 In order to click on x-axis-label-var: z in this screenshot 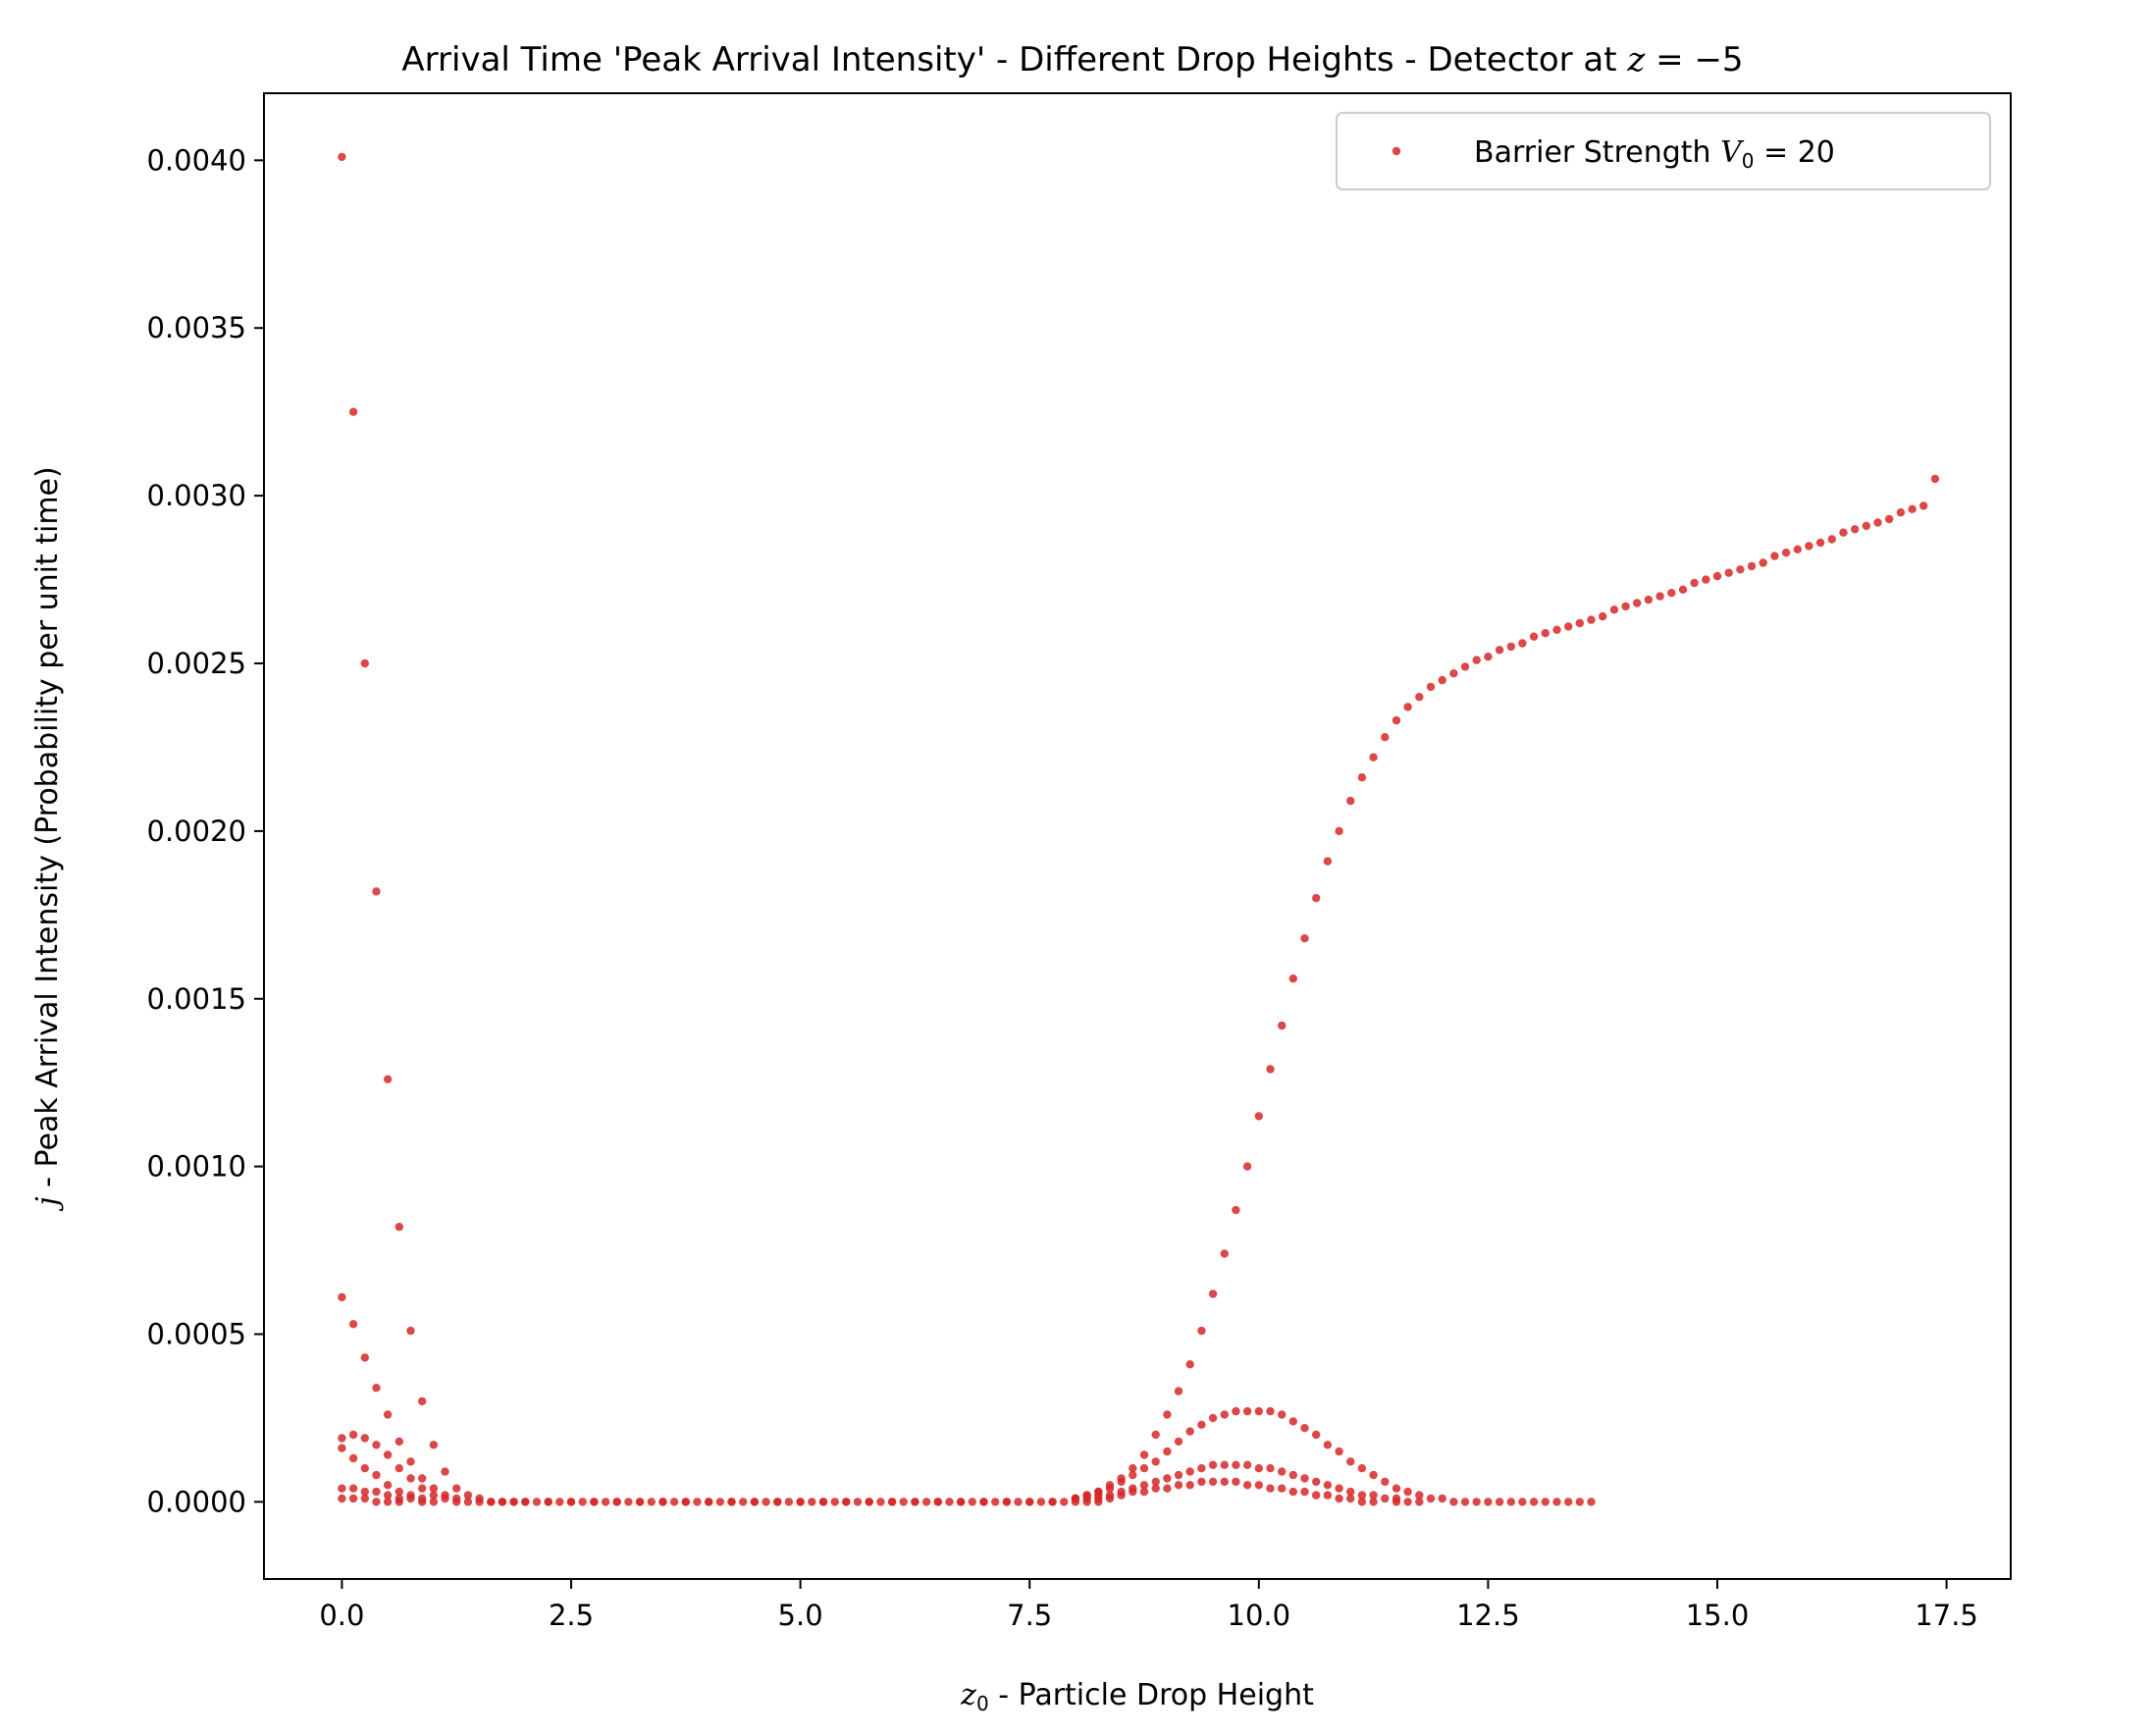, I will do `click(968, 1695)`.